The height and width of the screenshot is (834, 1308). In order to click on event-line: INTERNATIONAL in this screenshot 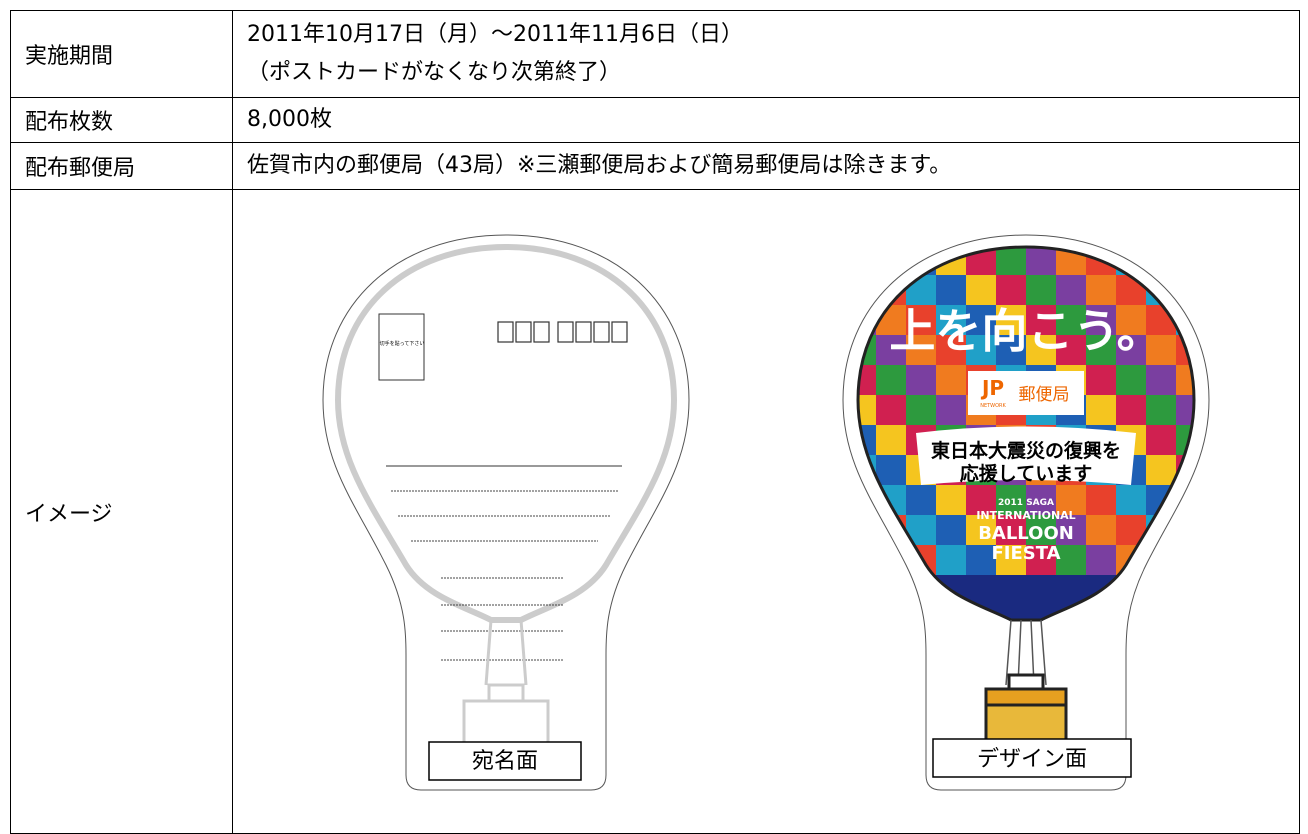, I will do `click(1025, 515)`.